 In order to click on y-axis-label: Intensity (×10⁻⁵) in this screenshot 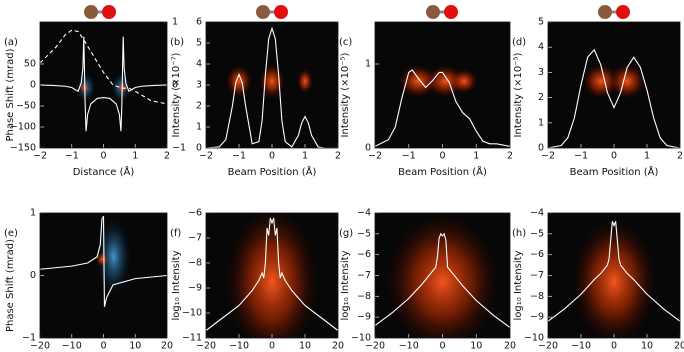, I will do `click(345, 94)`.